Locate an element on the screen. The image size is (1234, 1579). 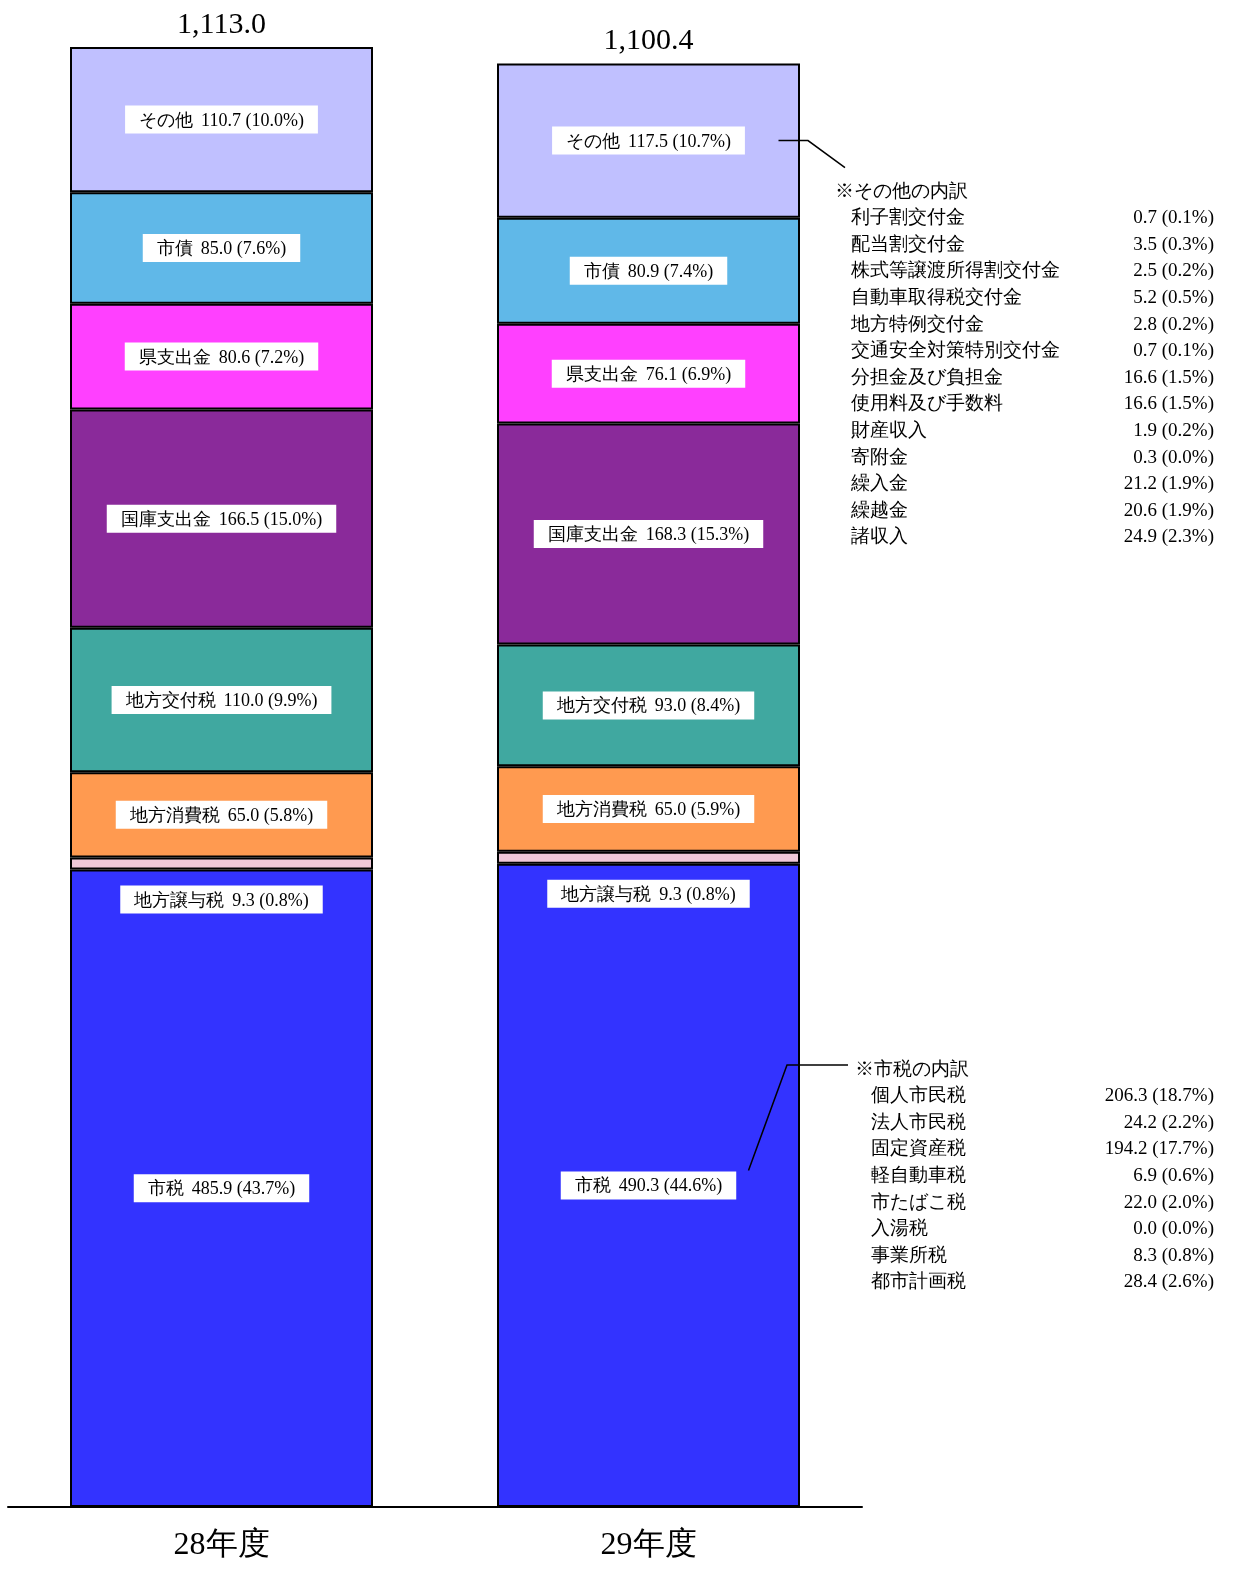
data-label: 110.7 (10.0%) is located at coordinates (252, 120).